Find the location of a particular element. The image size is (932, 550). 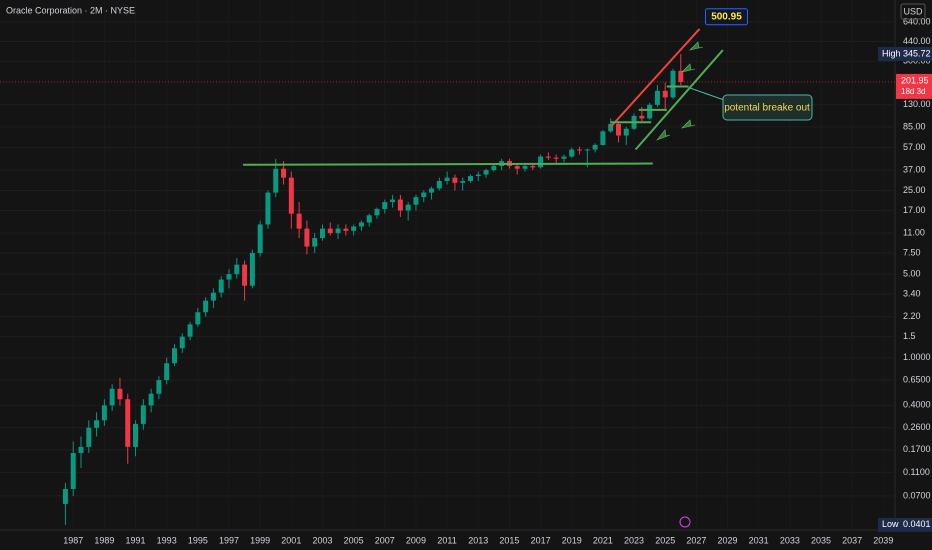

high-box is located at coordinates (905, 53).